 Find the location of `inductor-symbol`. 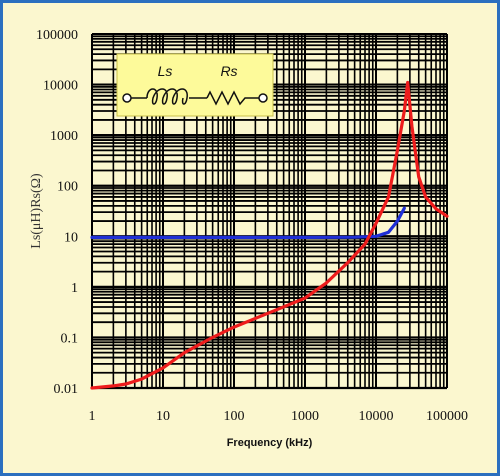

inductor-symbol is located at coordinates (167, 96).